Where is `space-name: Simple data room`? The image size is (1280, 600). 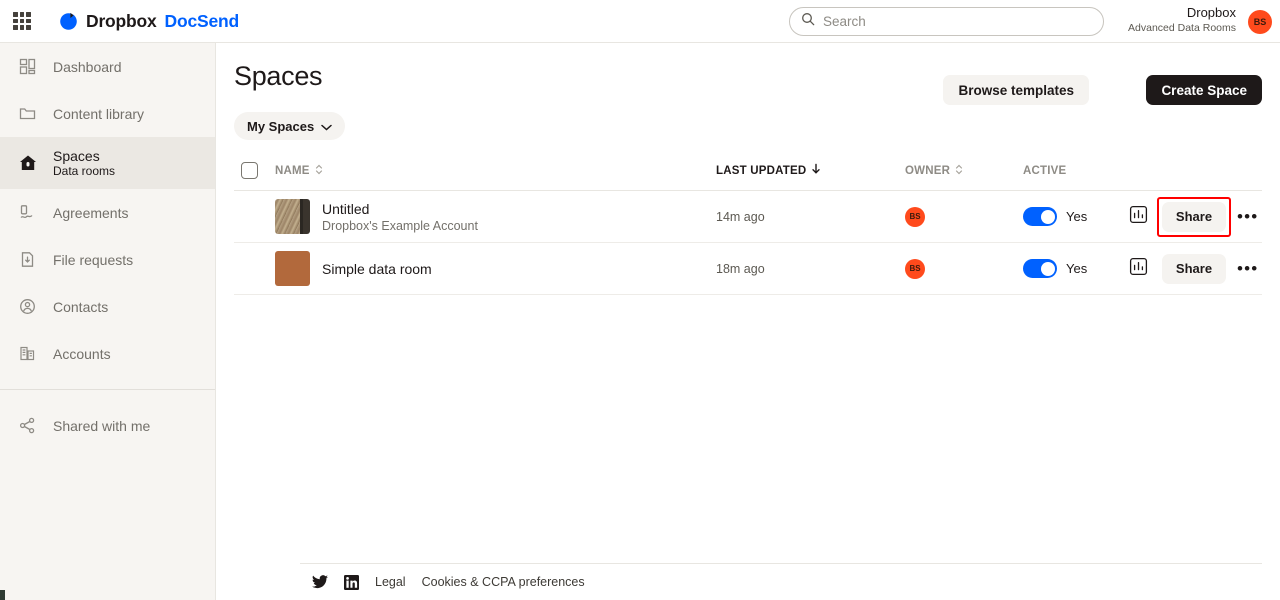
space-name: Simple data room is located at coordinates (377, 268).